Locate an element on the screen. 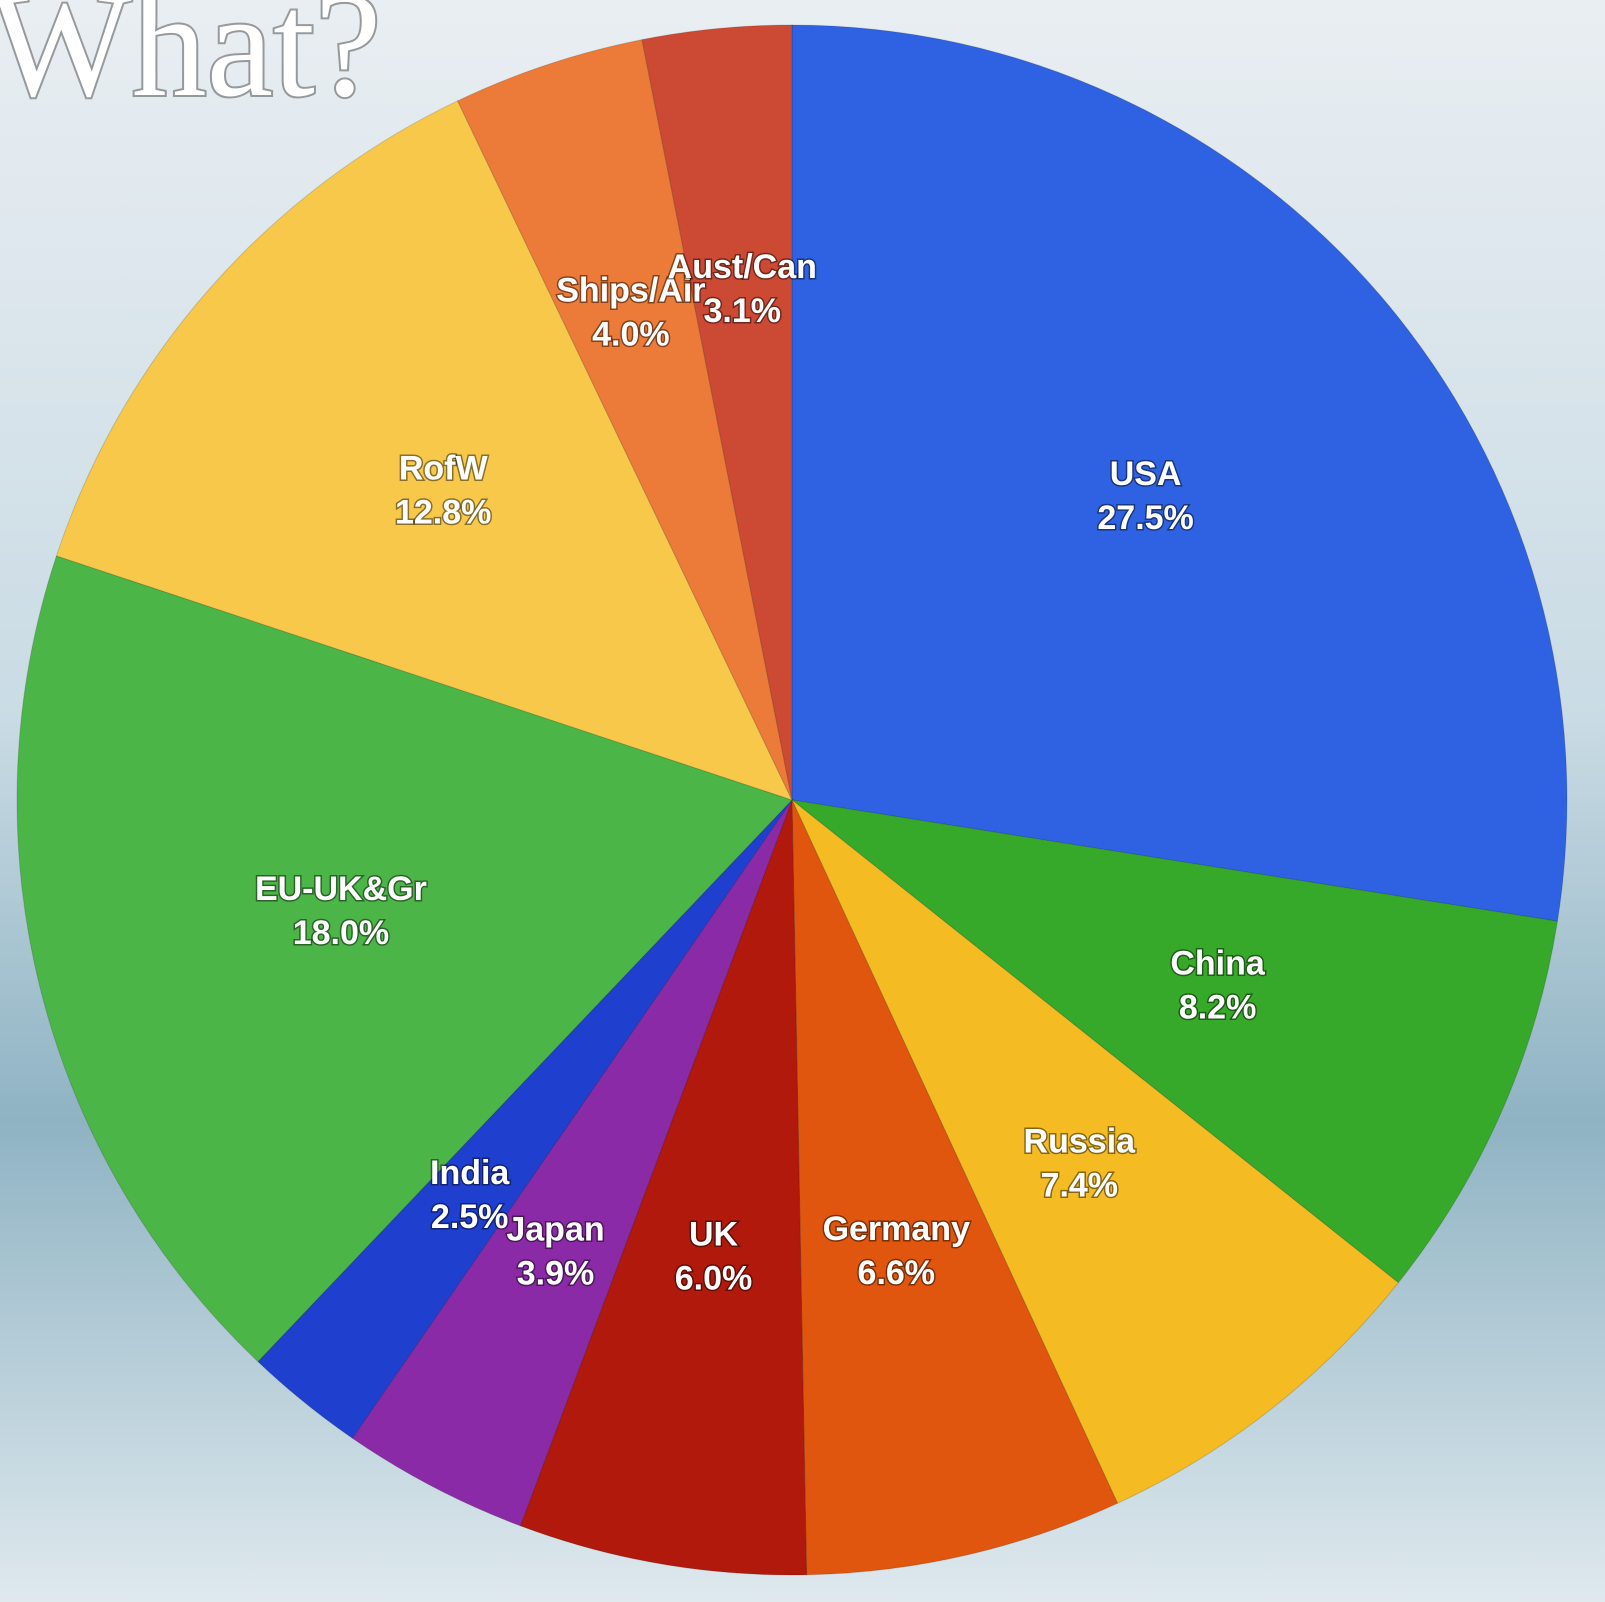 The image size is (1605, 1602). slice-value-label: 7.4% is located at coordinates (1080, 1186).